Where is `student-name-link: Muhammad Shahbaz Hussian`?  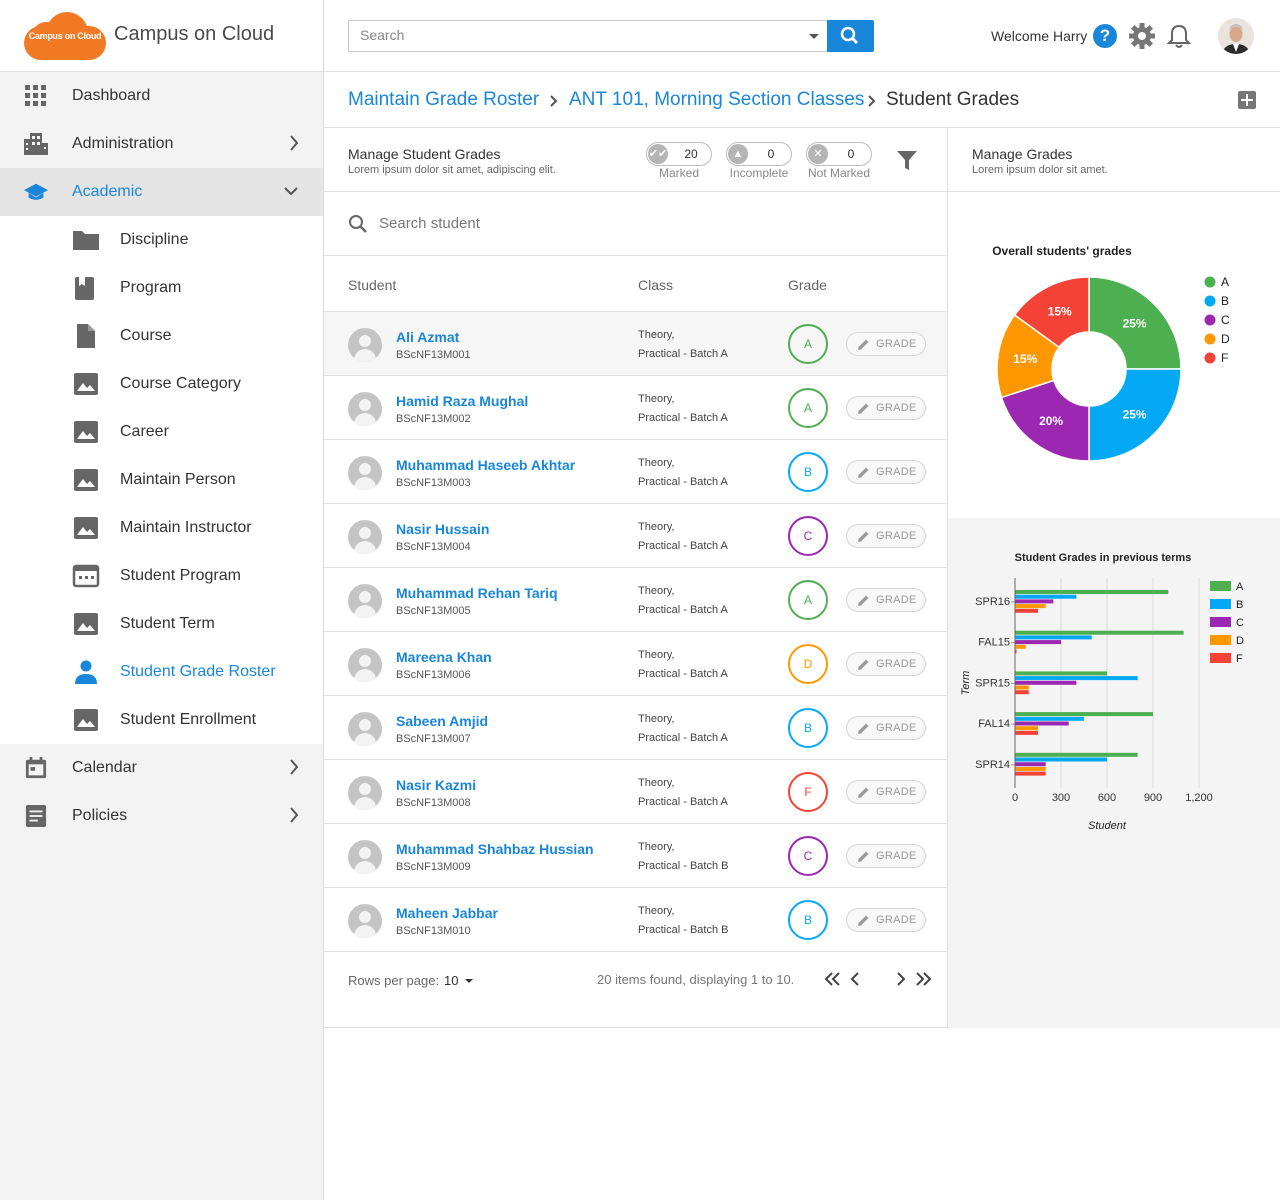 student-name-link: Muhammad Shahbaz Hussian is located at coordinates (495, 849).